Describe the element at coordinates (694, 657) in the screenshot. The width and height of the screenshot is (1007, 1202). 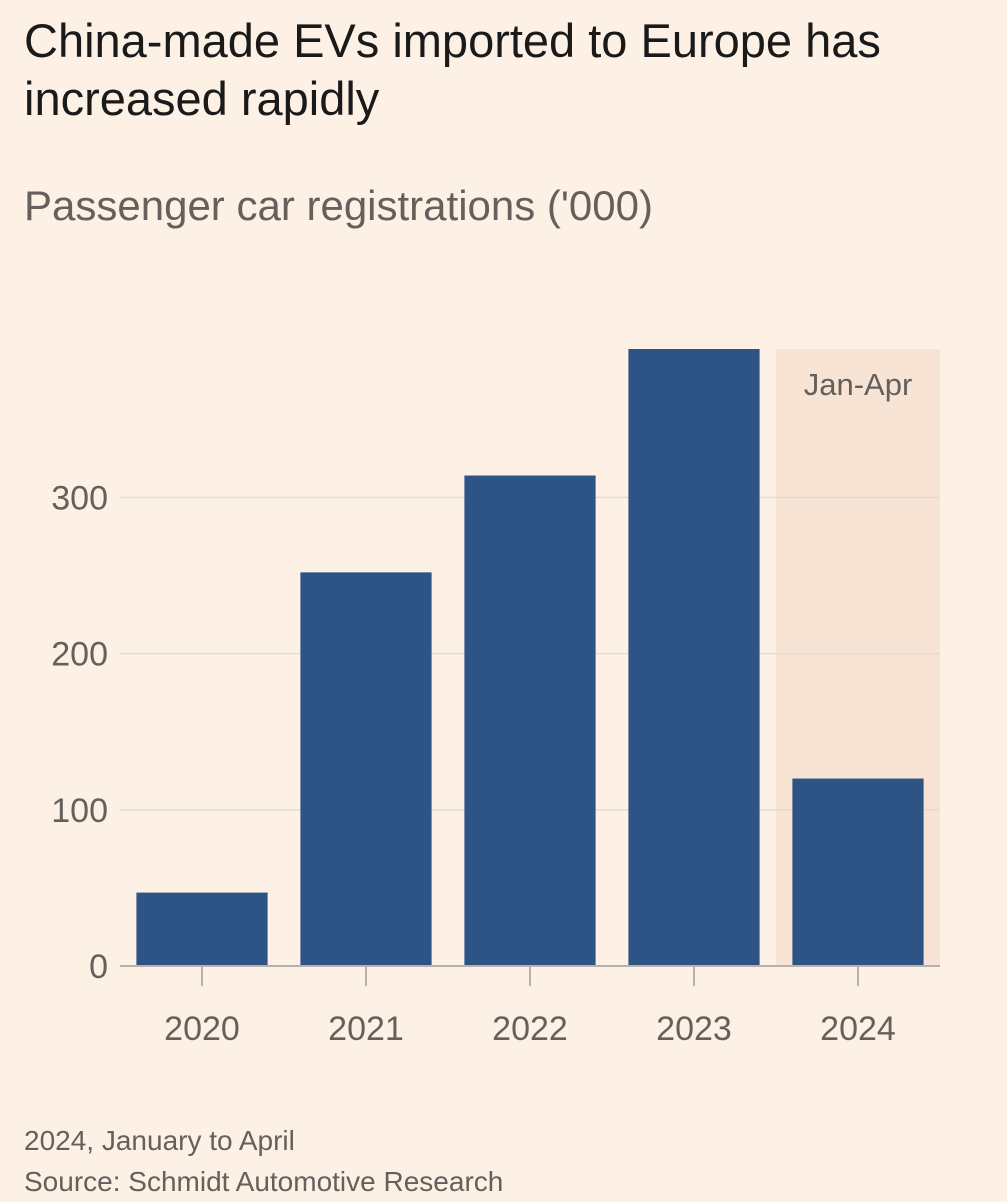
I see `bar-2023` at that location.